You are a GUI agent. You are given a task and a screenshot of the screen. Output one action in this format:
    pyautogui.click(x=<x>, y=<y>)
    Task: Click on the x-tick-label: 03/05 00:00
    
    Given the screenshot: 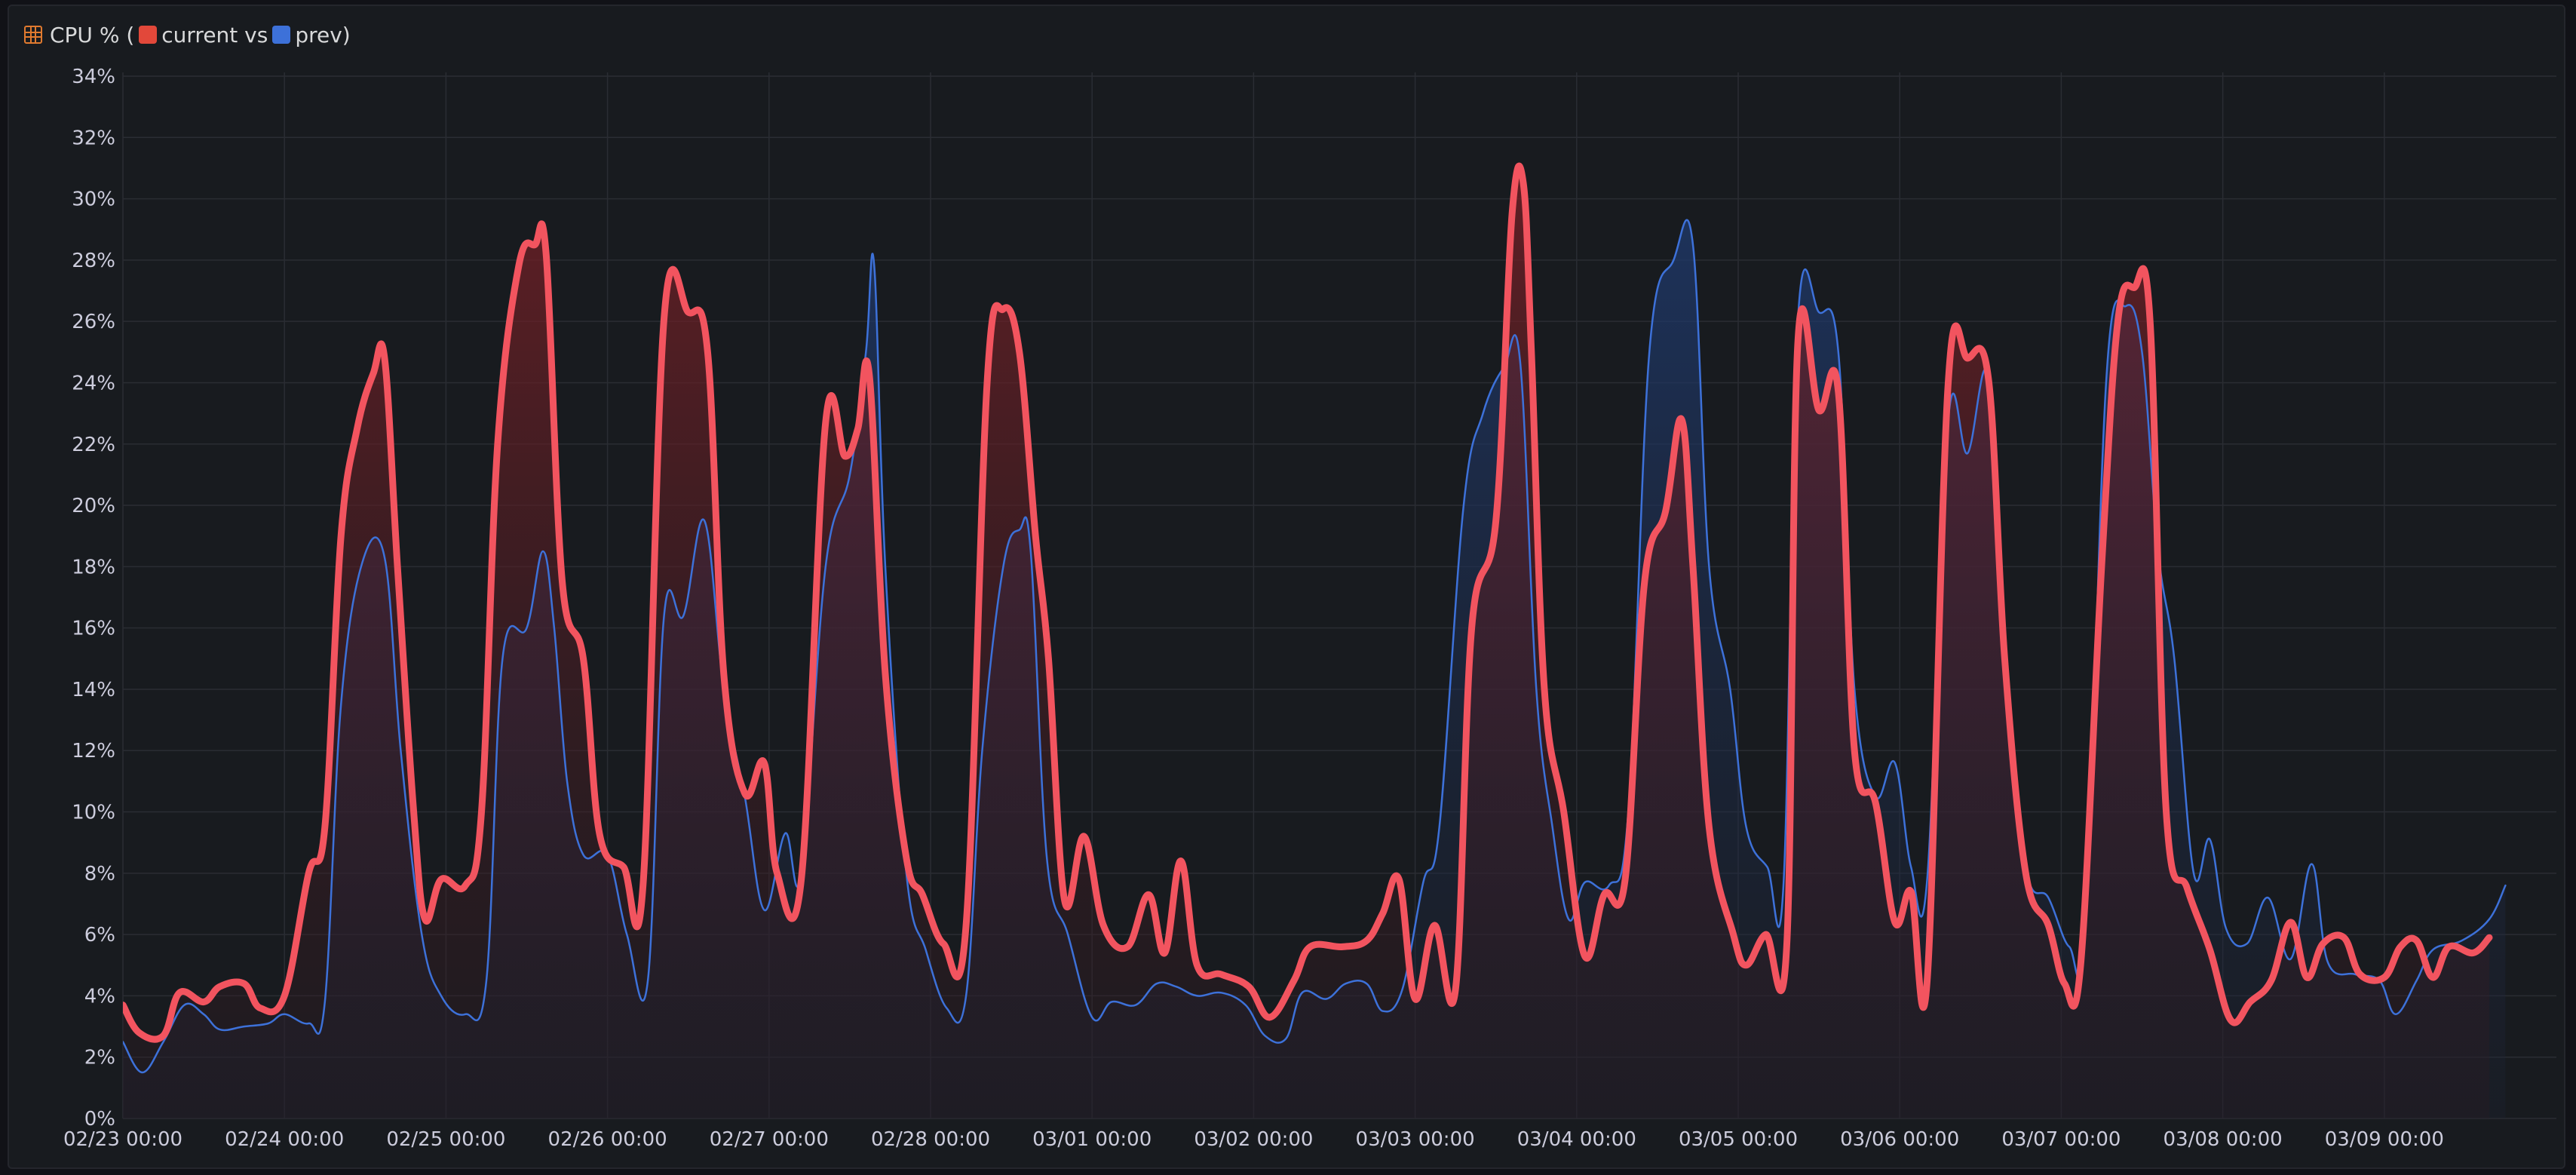 What is the action you would take?
    pyautogui.click(x=1738, y=1139)
    